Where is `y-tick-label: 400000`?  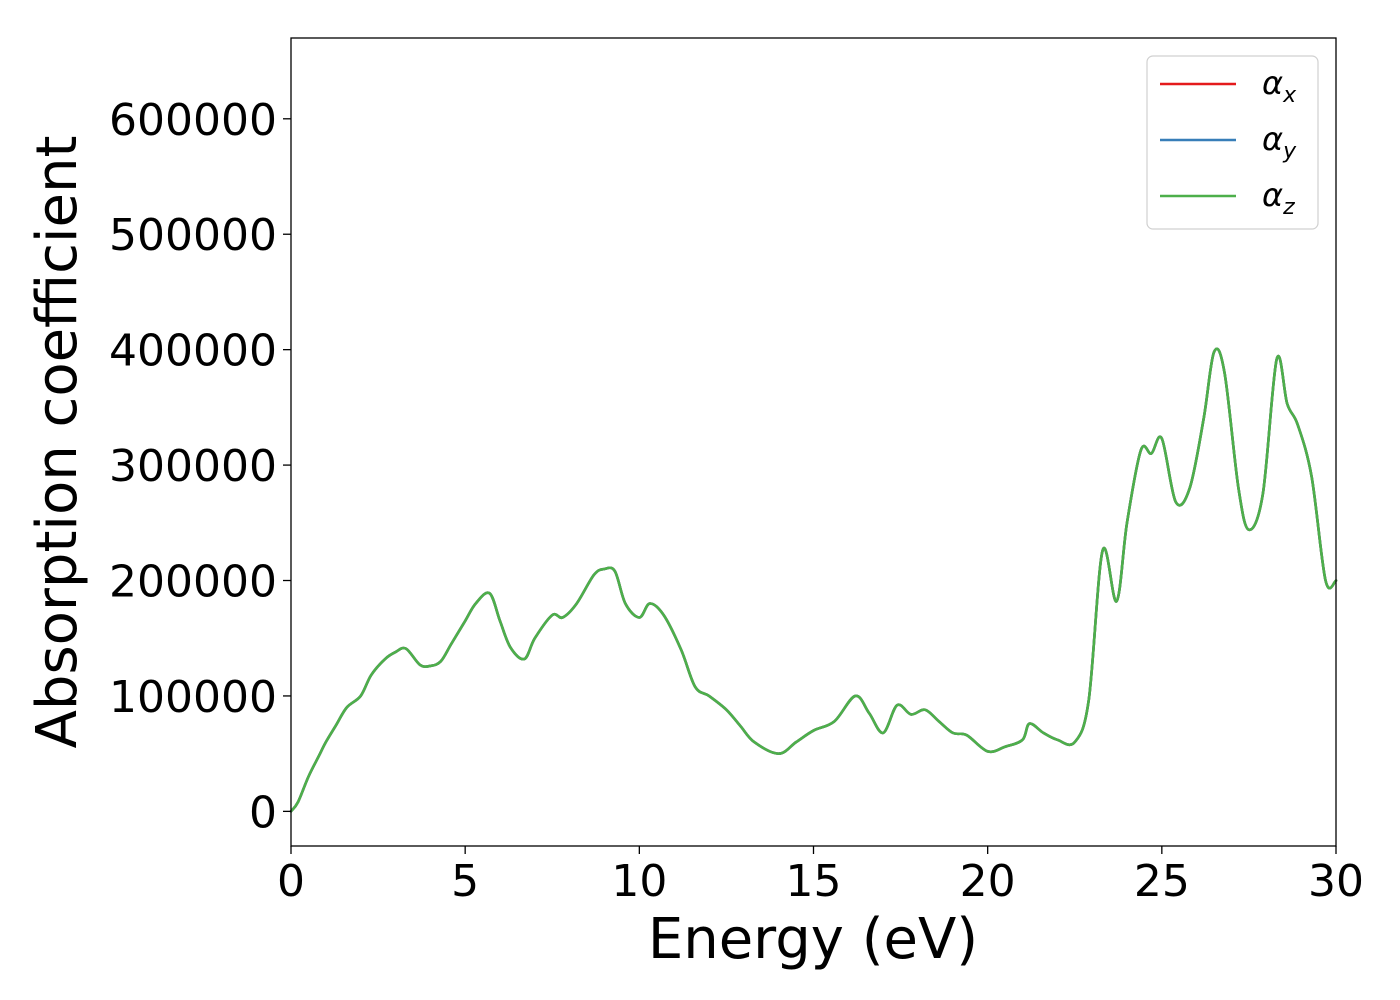
y-tick-label: 400000 is located at coordinates (193, 351).